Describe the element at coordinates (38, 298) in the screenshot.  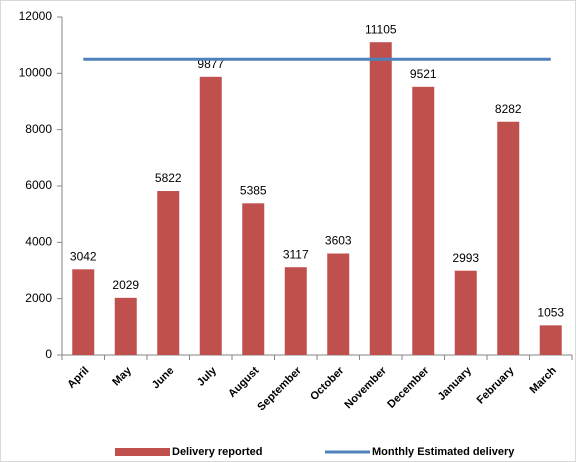
I see `y-tick-label: 2000` at that location.